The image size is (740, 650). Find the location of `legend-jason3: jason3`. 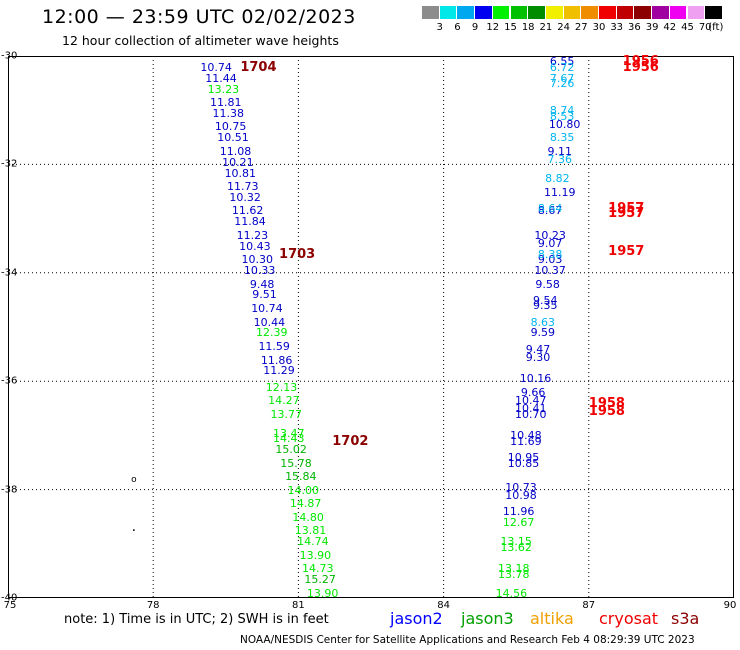

legend-jason3: jason3 is located at coordinates (487, 618).